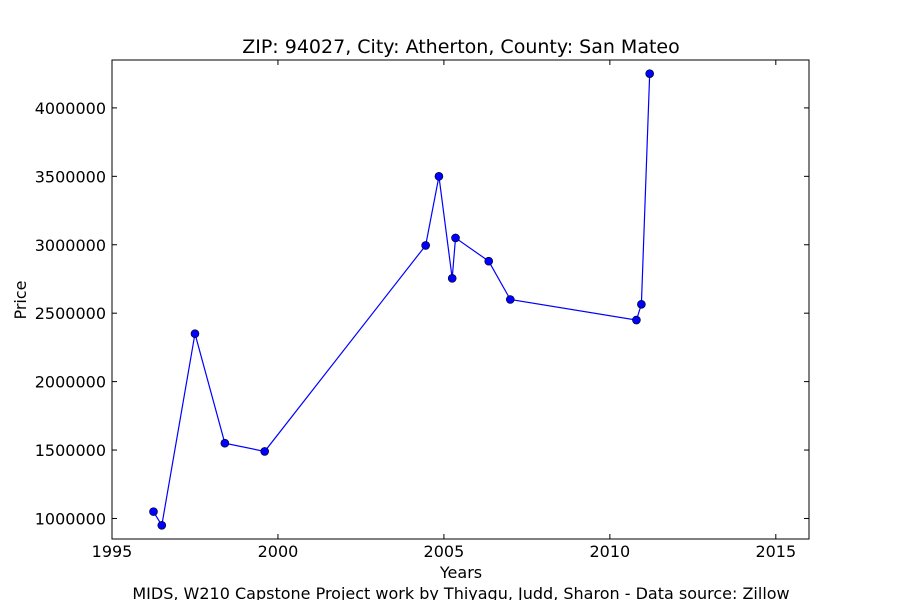 The image size is (900, 600). What do you see at coordinates (444, 551) in the screenshot?
I see `x-tick-label: 2005` at bounding box center [444, 551].